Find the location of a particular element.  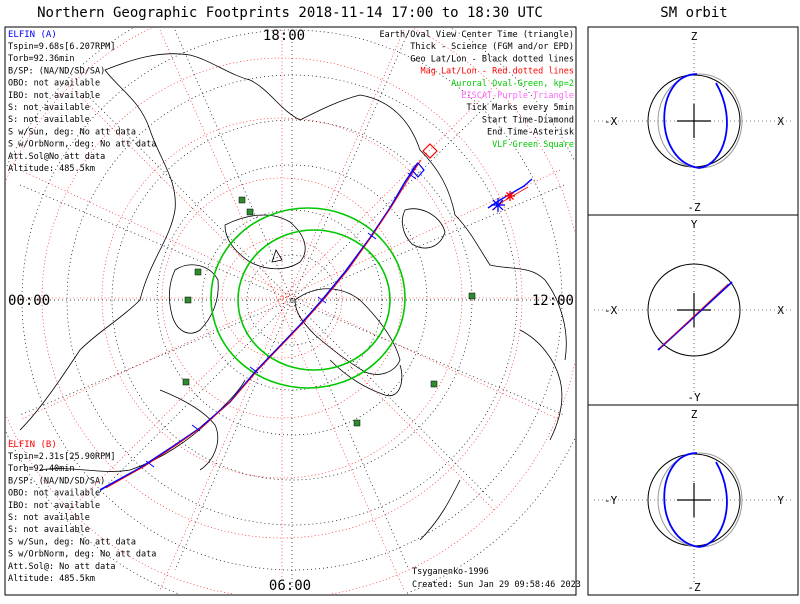

elfin-a-line: Torb=92.36min is located at coordinates (41, 59).